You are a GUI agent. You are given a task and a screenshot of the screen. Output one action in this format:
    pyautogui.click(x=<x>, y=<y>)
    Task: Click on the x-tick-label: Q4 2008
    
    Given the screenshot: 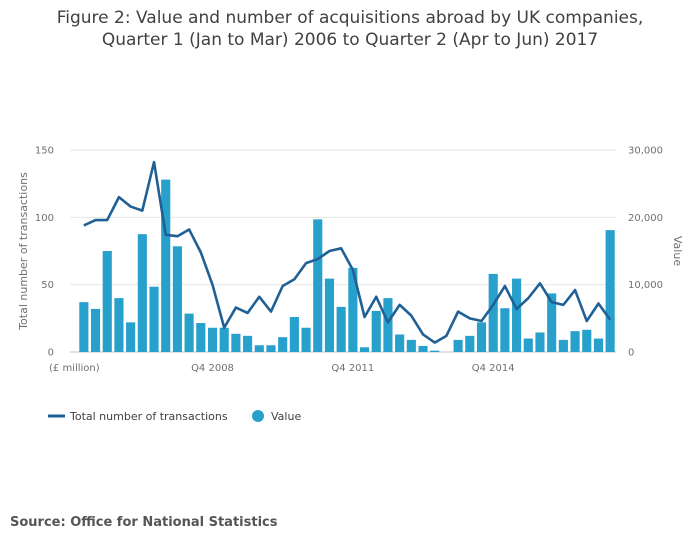 What is the action you would take?
    pyautogui.click(x=212, y=368)
    